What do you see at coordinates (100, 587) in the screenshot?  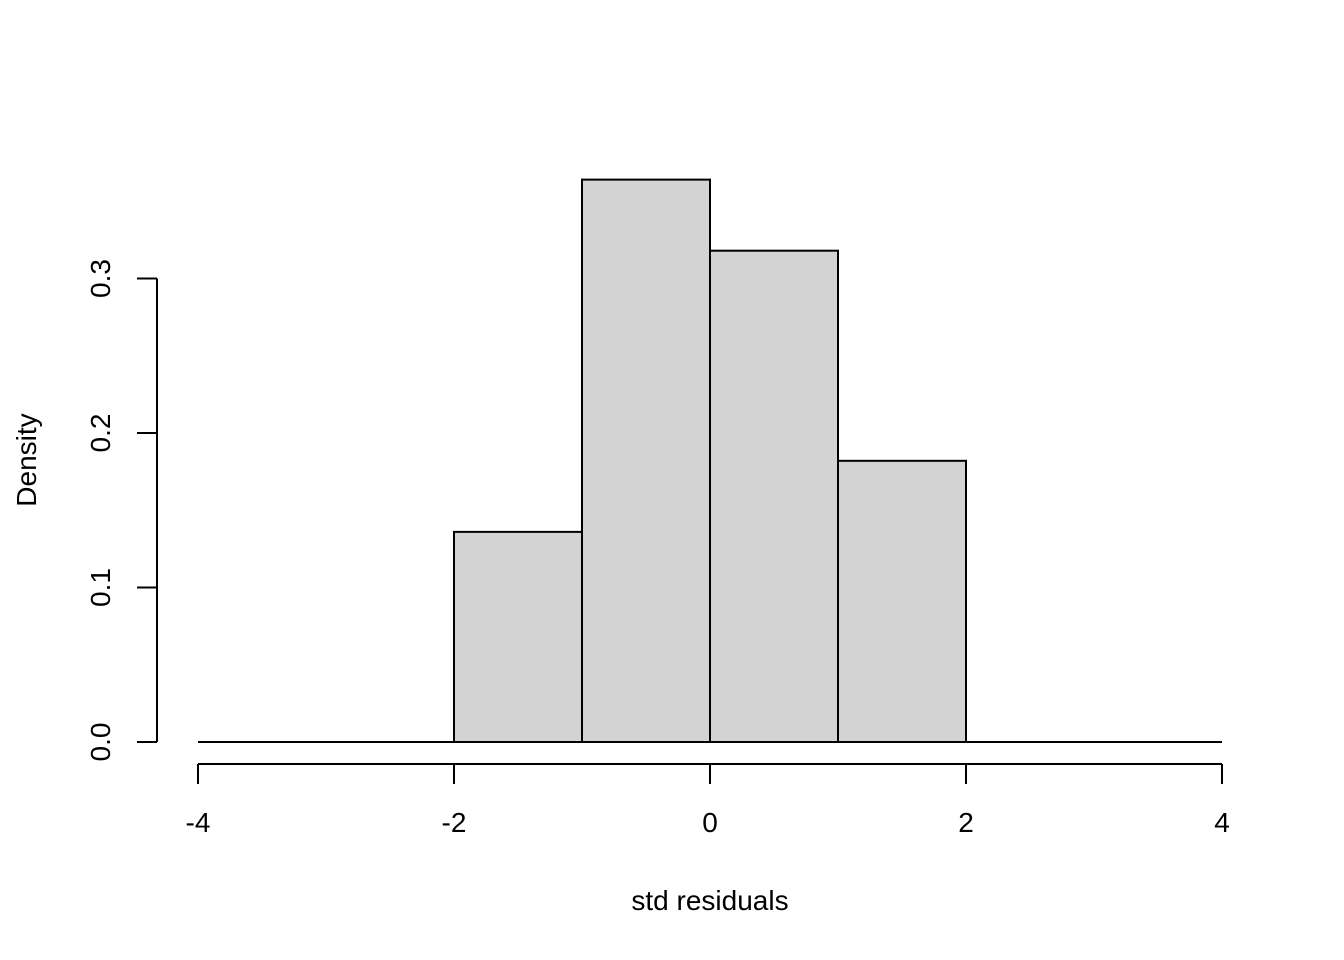 I see `y-tick-label: 0.1` at bounding box center [100, 587].